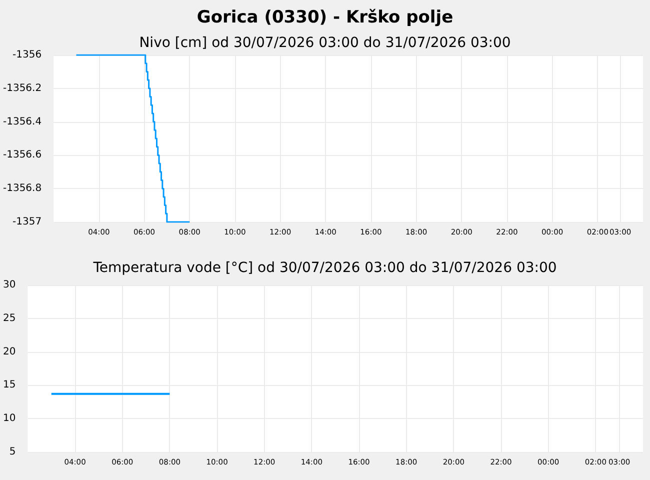  I want to click on chart-title: Gorica (0330) - Krško polje, so click(325, 18).